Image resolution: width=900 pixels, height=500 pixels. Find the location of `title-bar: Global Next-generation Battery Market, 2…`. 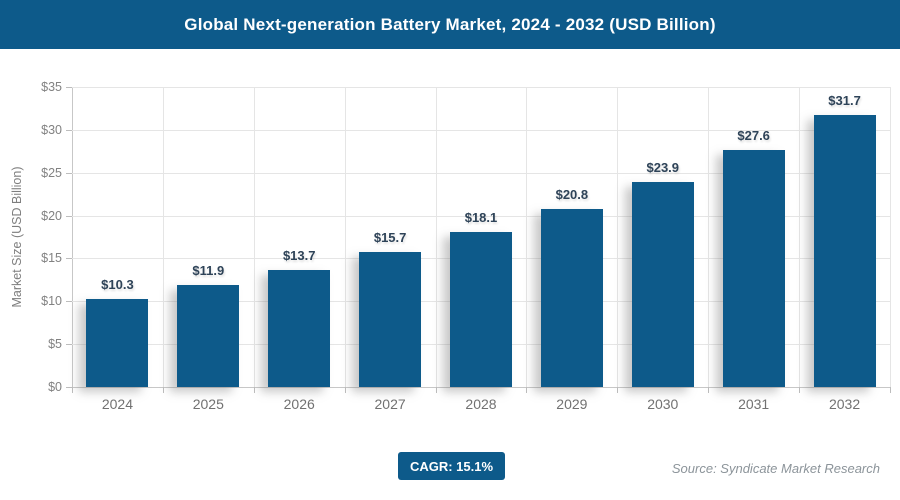

title-bar: Global Next-generation Battery Market, 2… is located at coordinates (450, 24).